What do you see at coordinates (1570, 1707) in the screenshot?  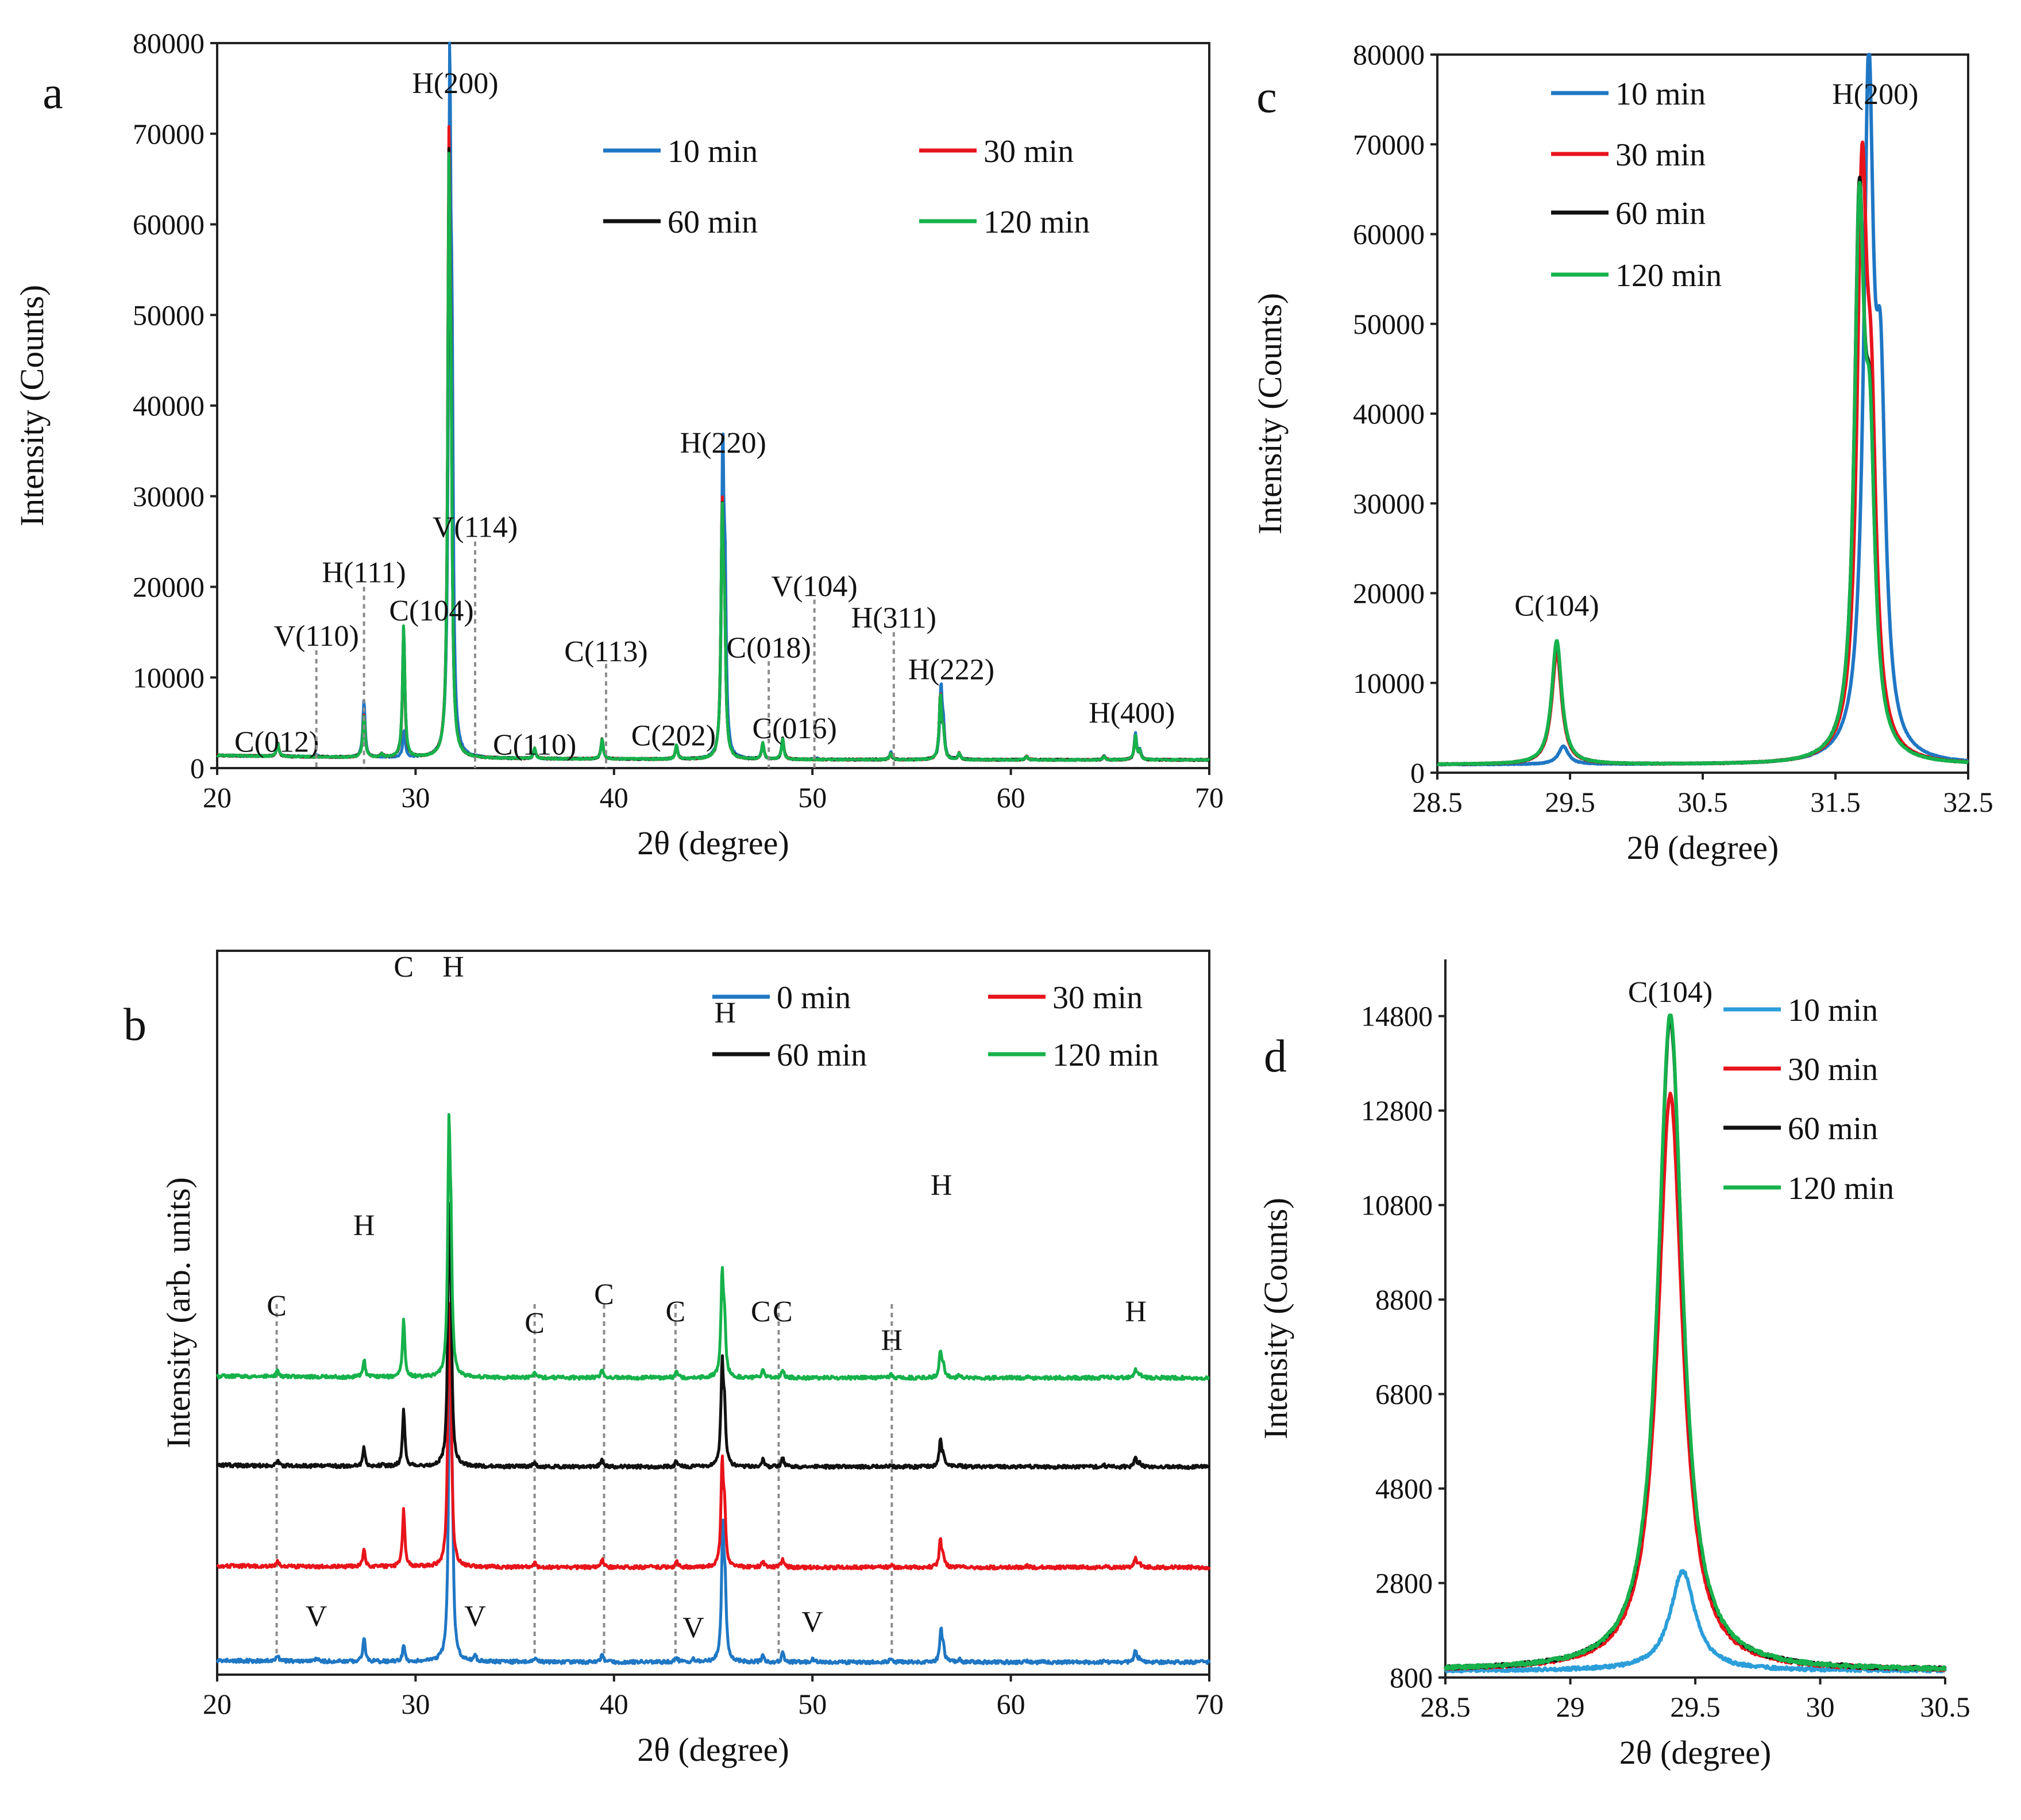 I see `panel-d-x-tick-label: 29` at bounding box center [1570, 1707].